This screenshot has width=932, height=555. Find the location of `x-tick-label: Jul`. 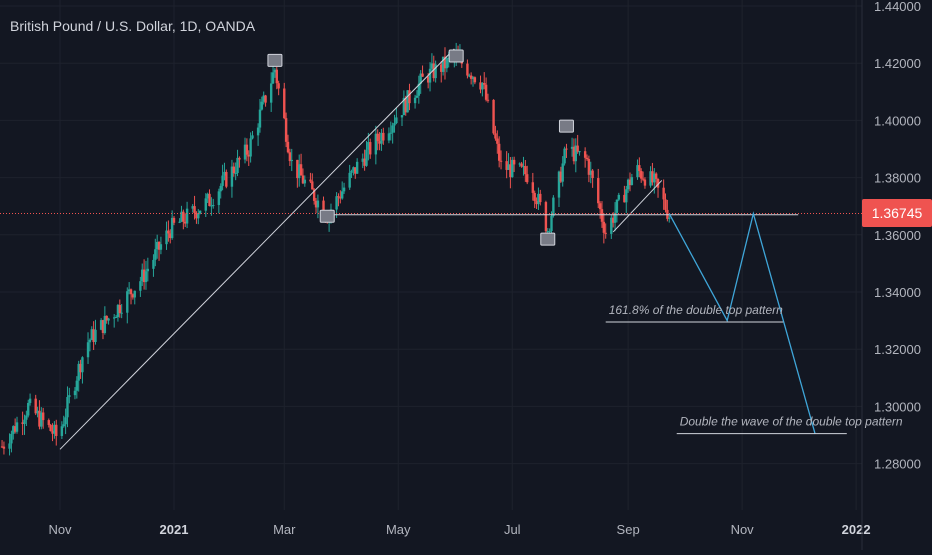

x-tick-label: Jul is located at coordinates (512, 529).